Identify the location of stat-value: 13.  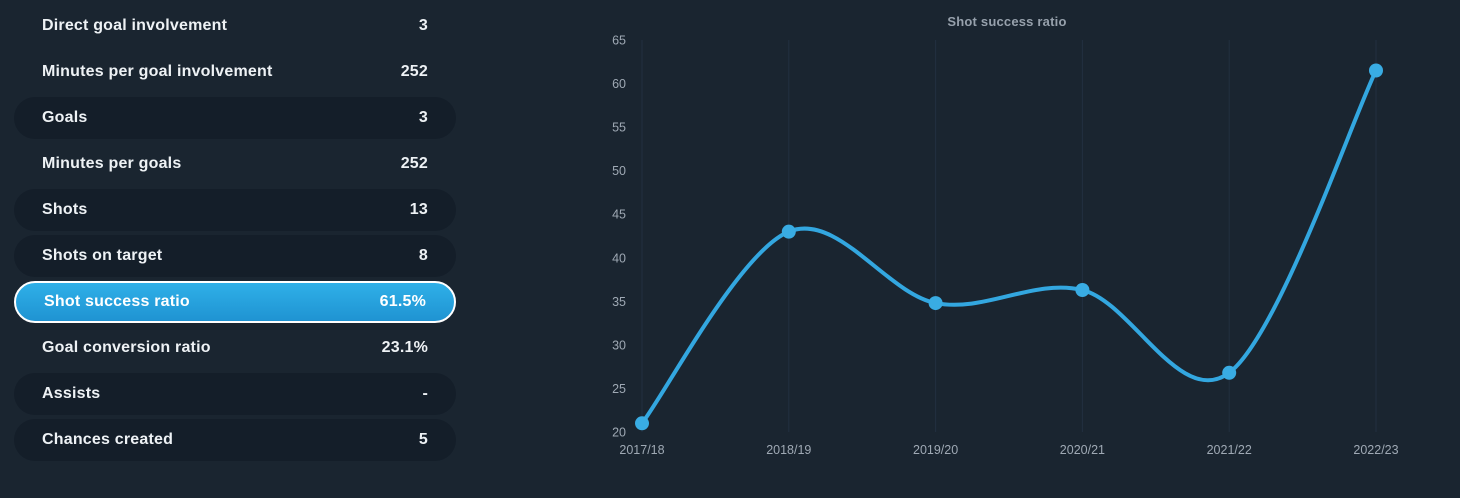
(418, 209).